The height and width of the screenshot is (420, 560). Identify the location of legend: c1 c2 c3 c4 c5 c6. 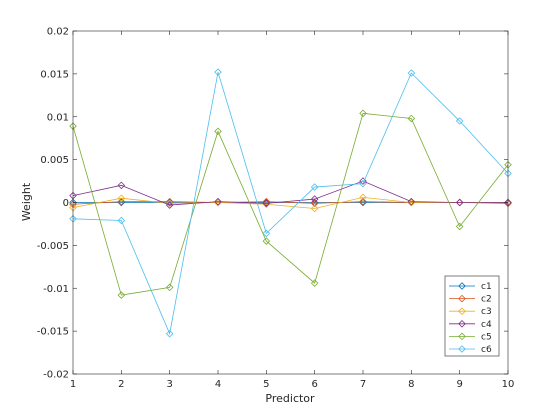
(472, 316).